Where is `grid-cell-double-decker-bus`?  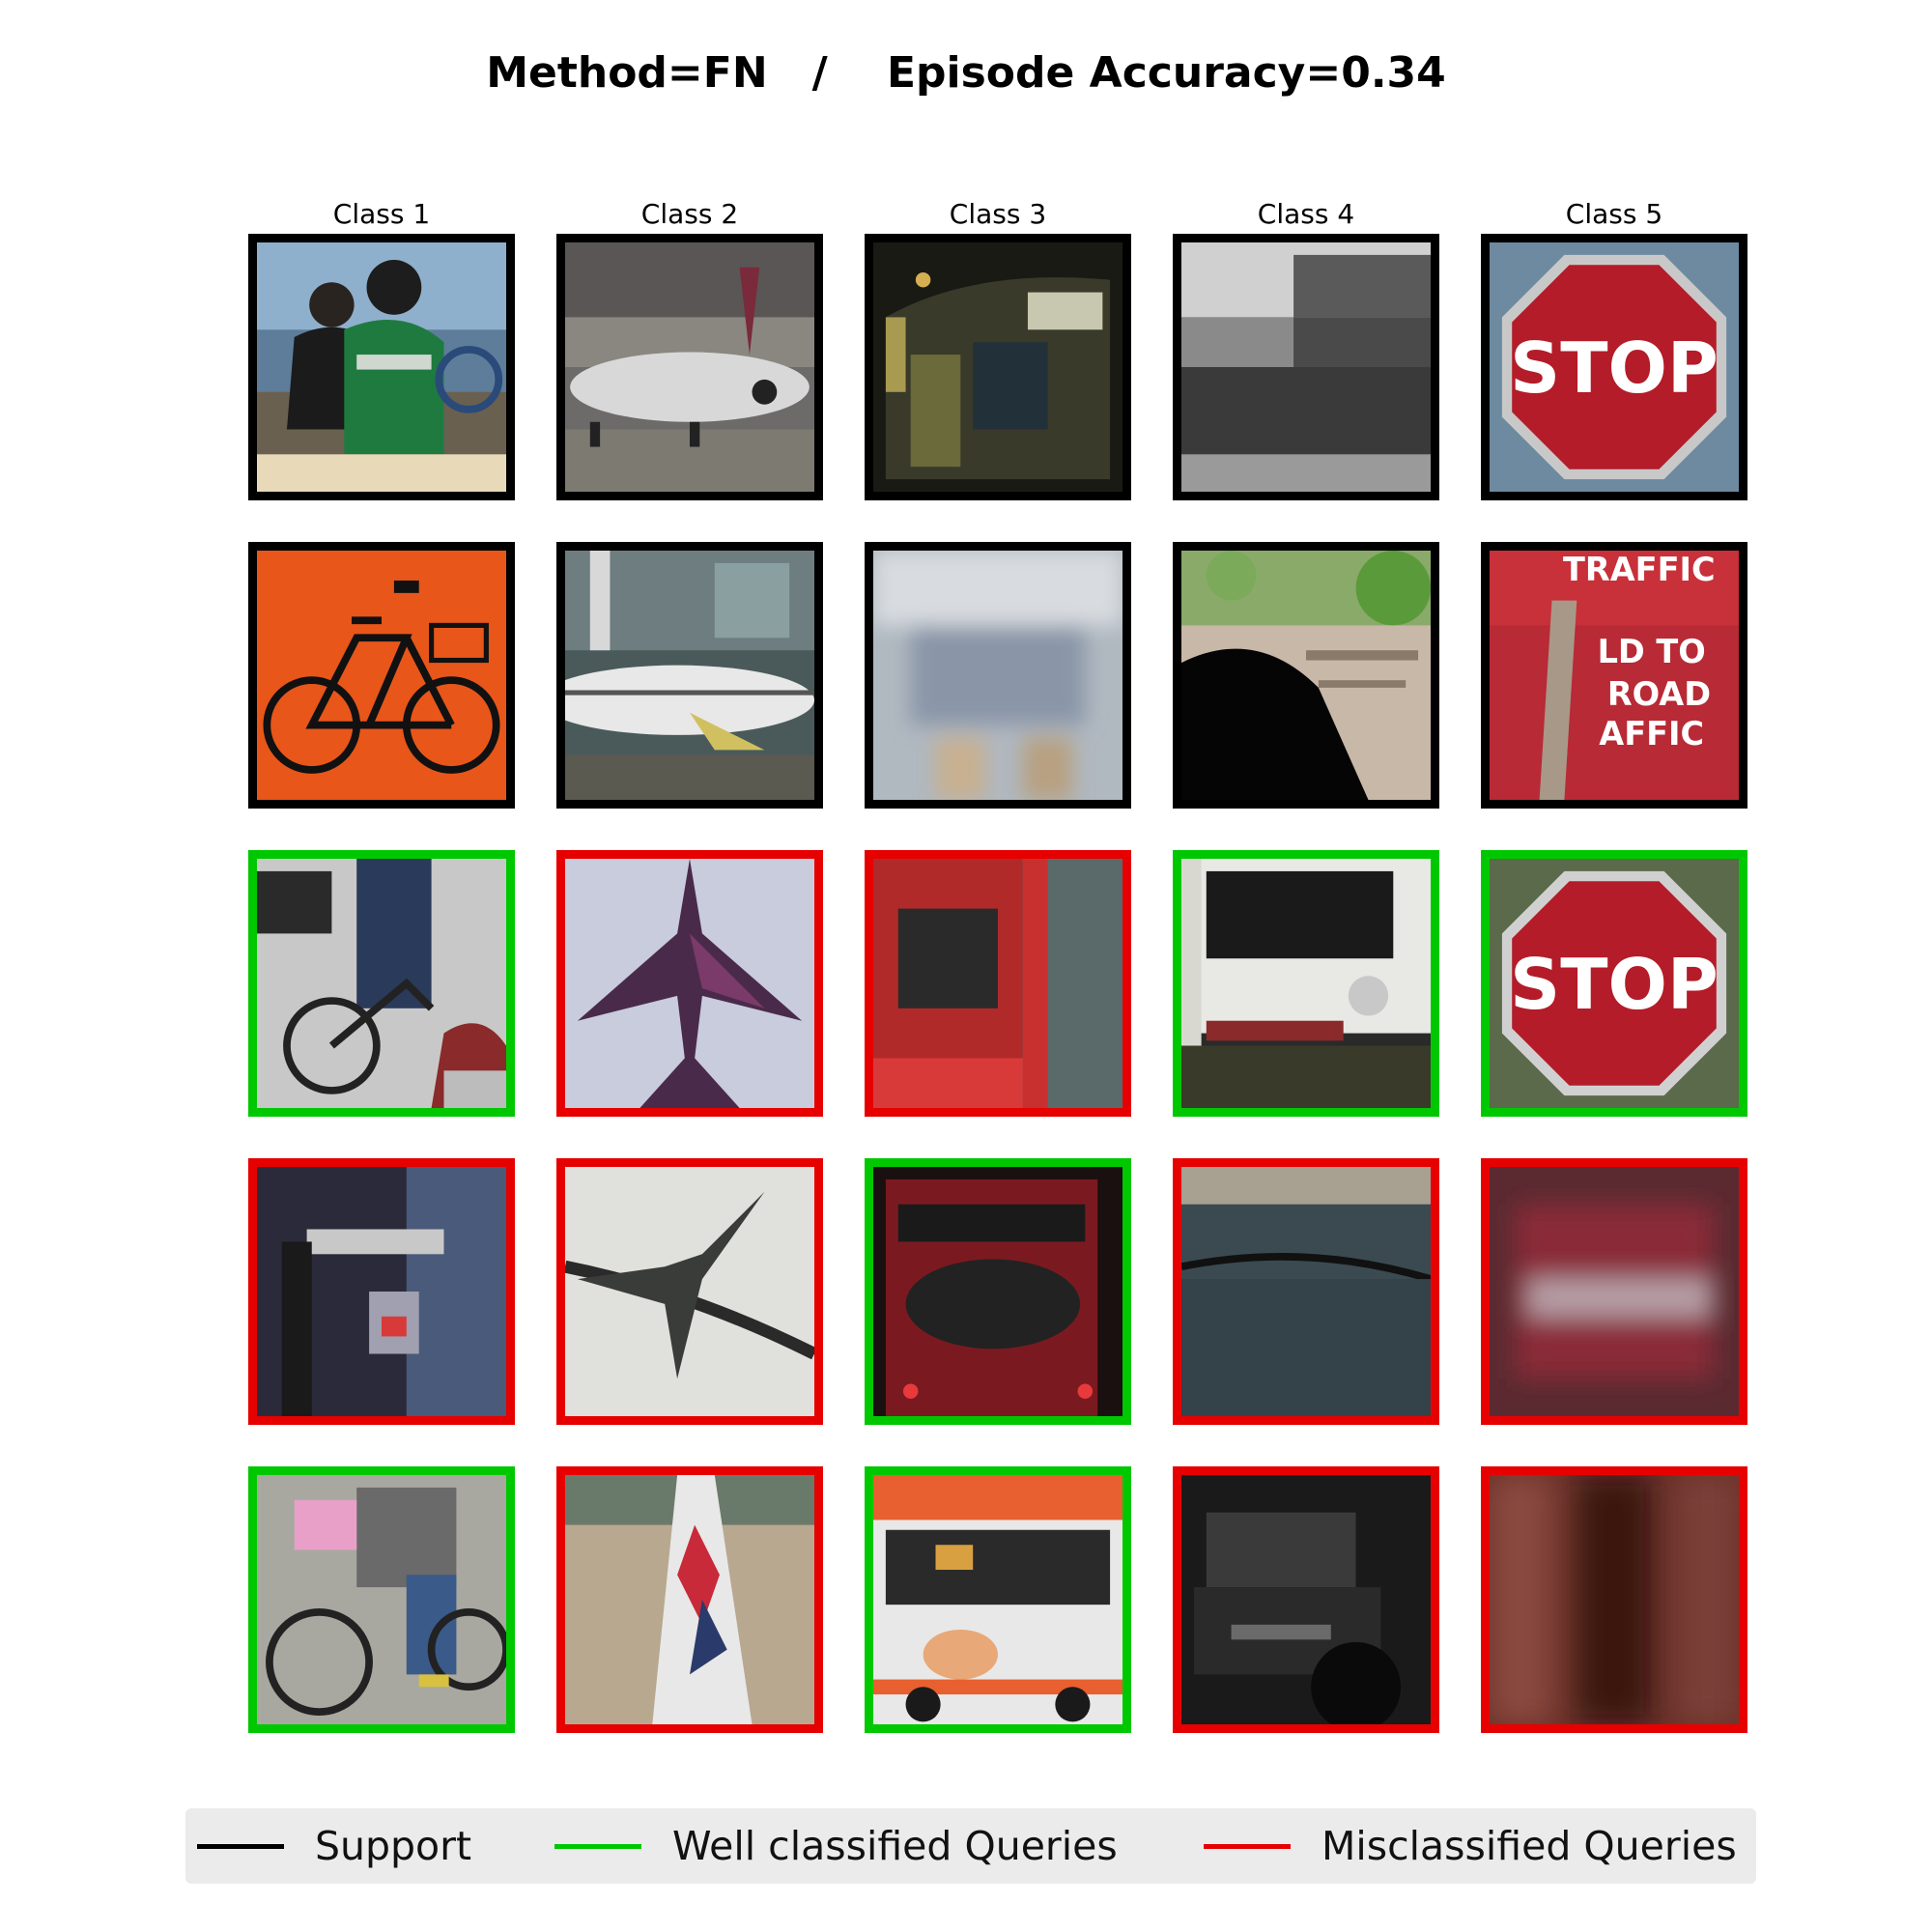
grid-cell-double-decker-bus is located at coordinates (998, 1291).